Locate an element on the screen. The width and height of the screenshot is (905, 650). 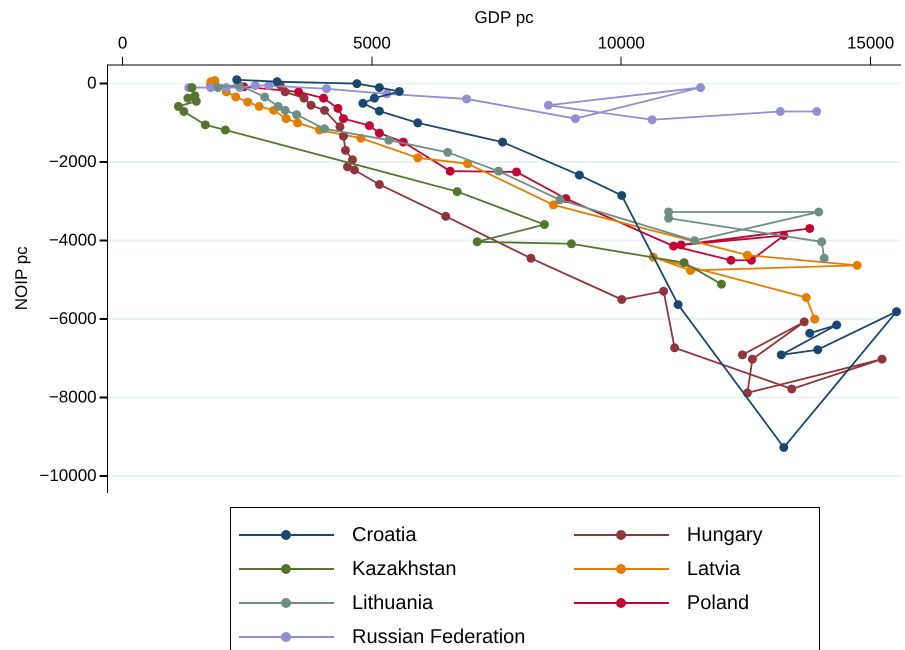
y-tick-label: −4000 is located at coordinates (72, 240).